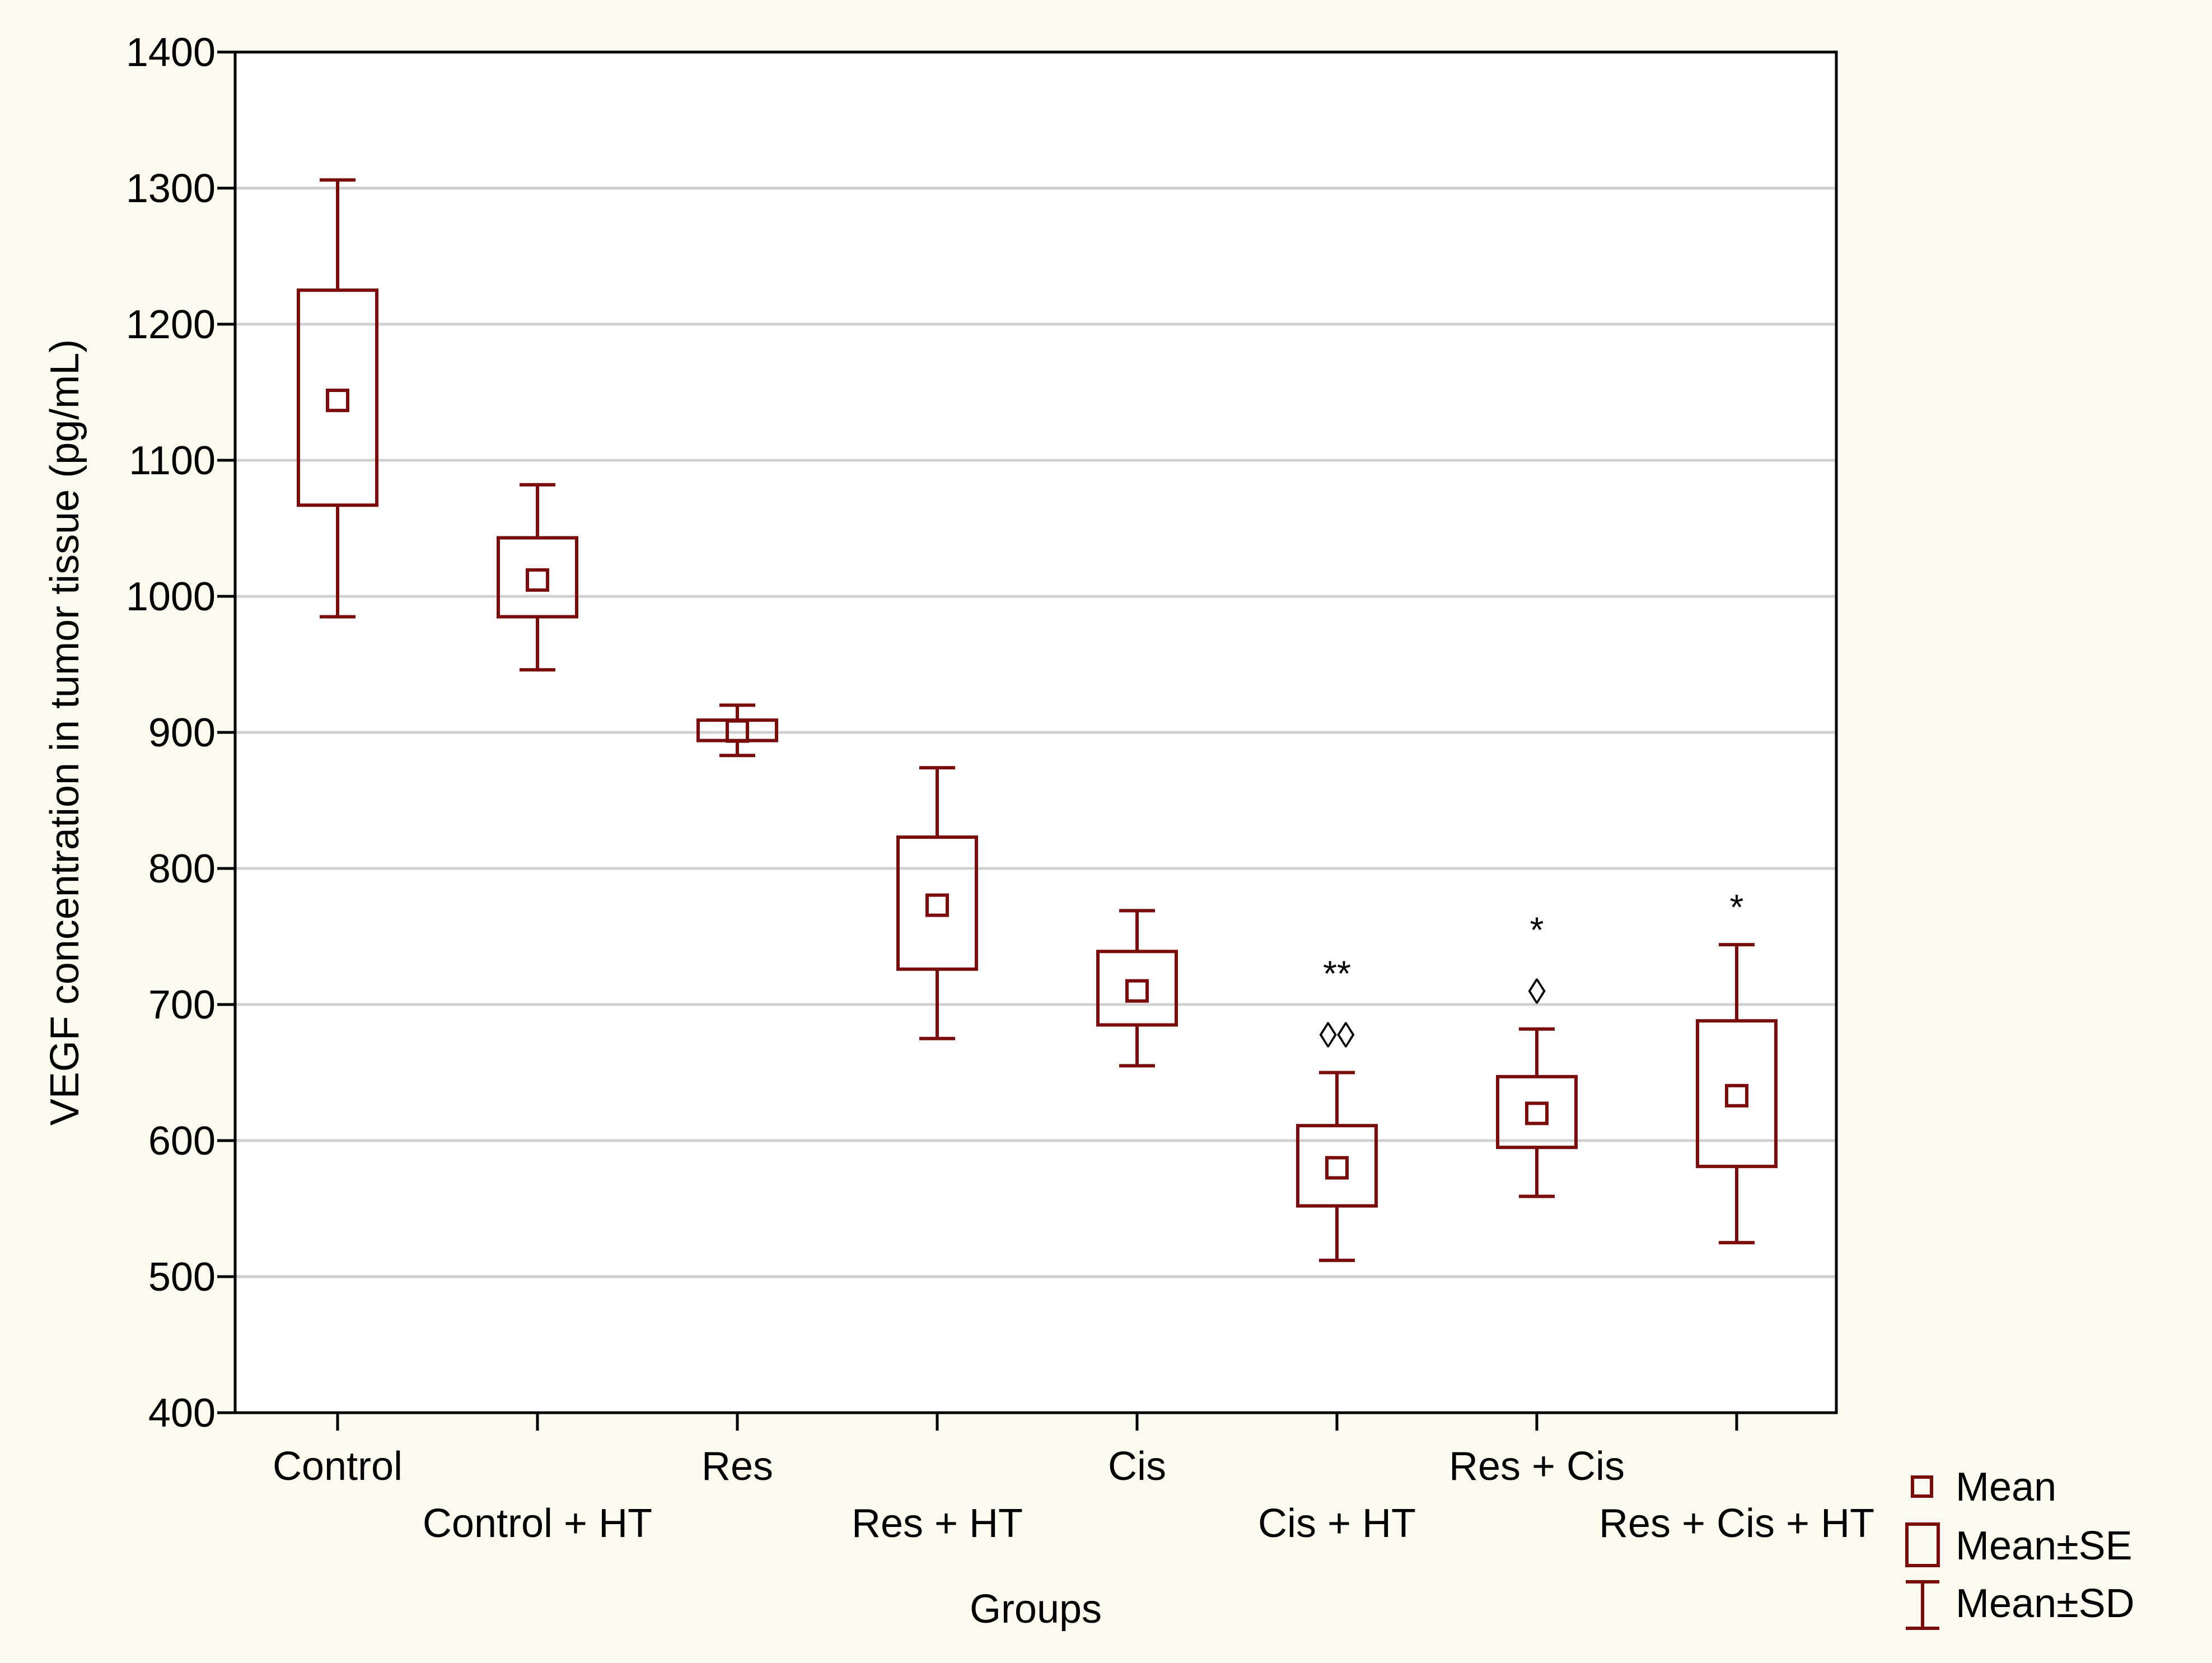 The width and height of the screenshot is (2212, 1663). I want to click on y-tick-label: 400, so click(182, 1413).